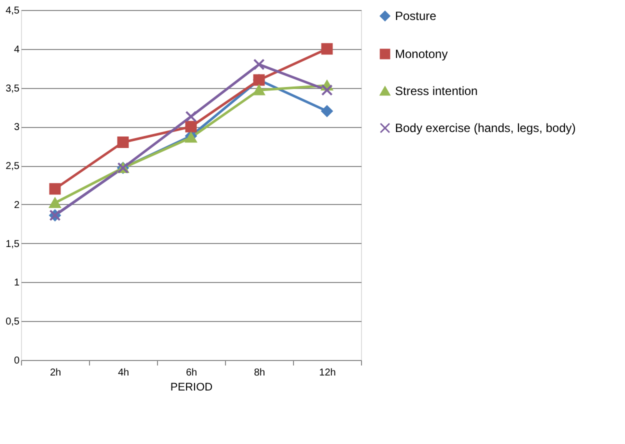  I want to click on legend-label: Posture, so click(416, 16).